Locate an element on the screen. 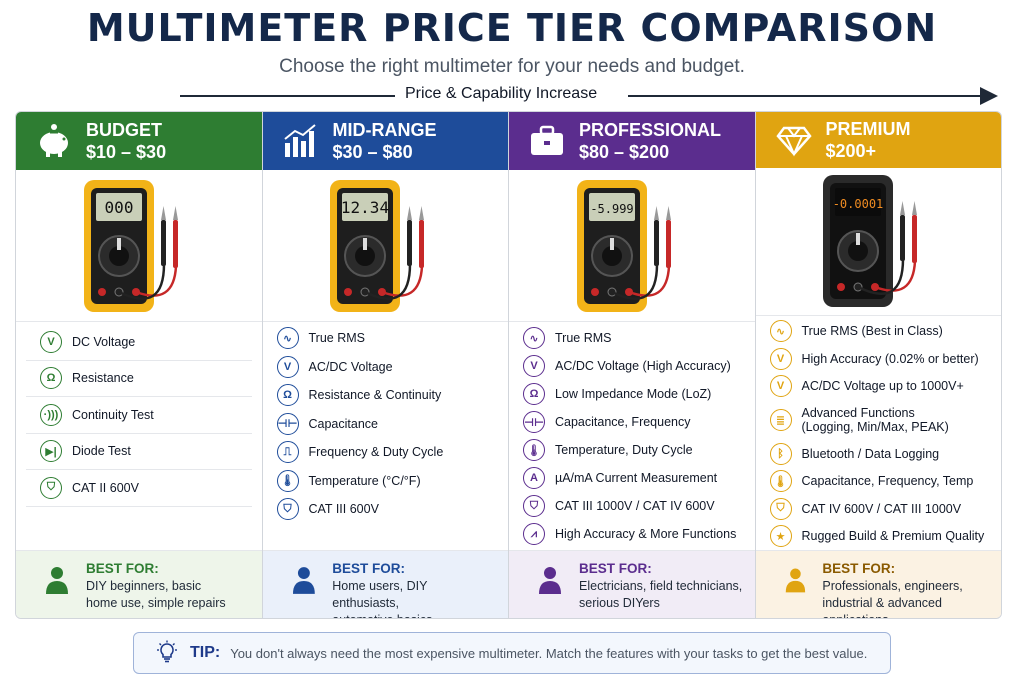 This screenshot has width=1024, height=683. feature-item: V AC/DC Voltage (High Accuracy) is located at coordinates (632, 366).